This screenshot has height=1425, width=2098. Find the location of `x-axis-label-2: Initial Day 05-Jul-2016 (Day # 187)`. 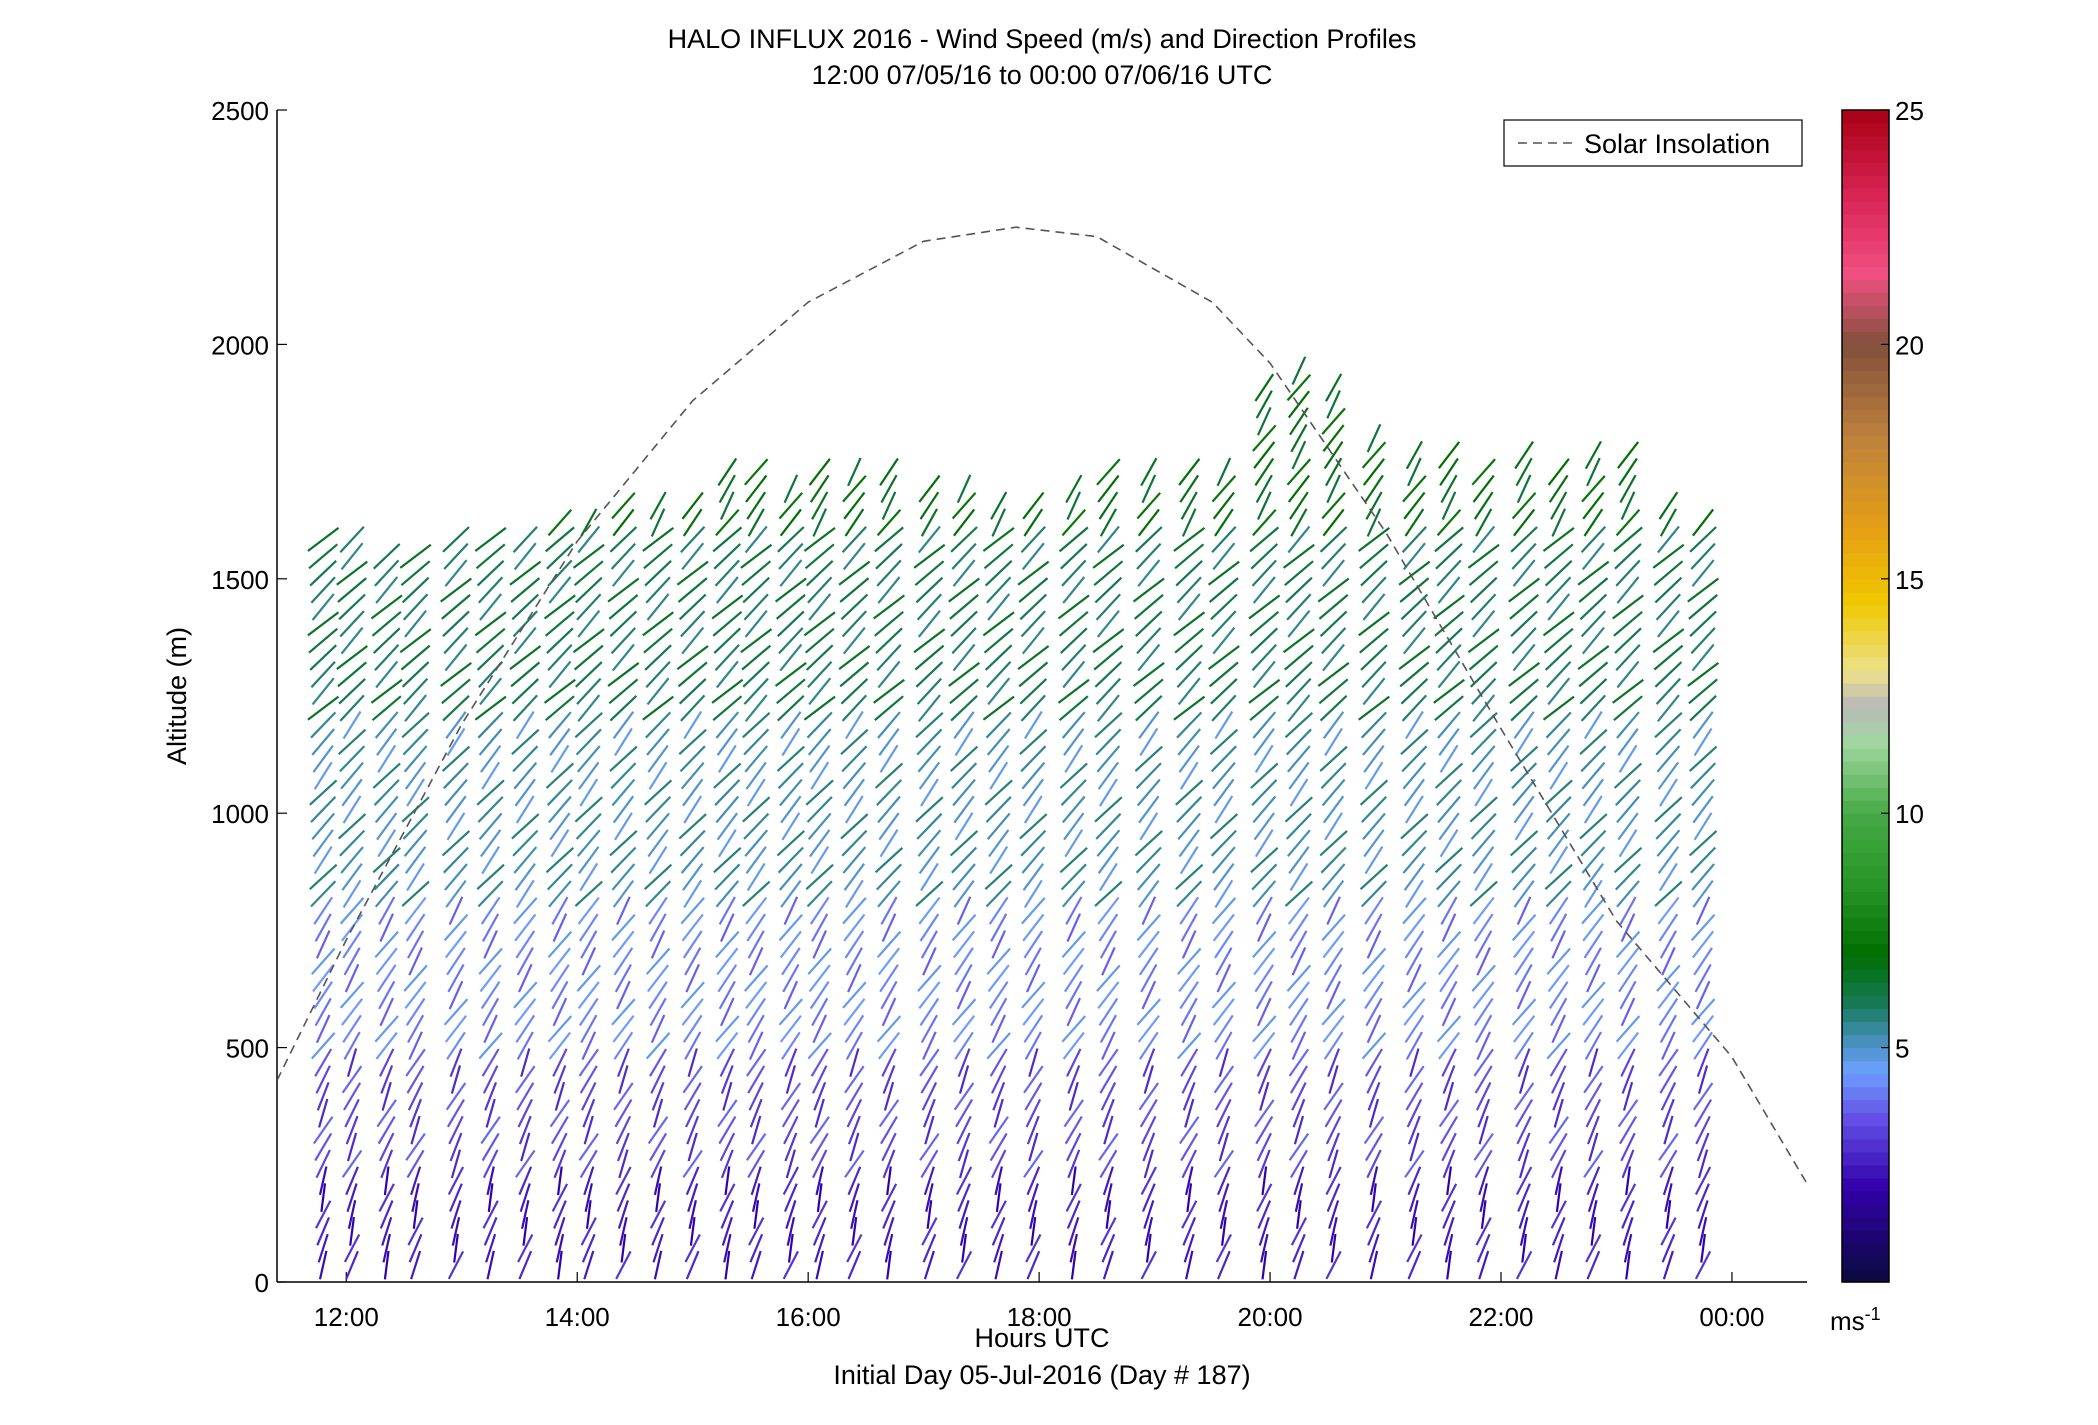

x-axis-label-2: Initial Day 05-Jul-2016 (Day # 187) is located at coordinates (1041, 1375).